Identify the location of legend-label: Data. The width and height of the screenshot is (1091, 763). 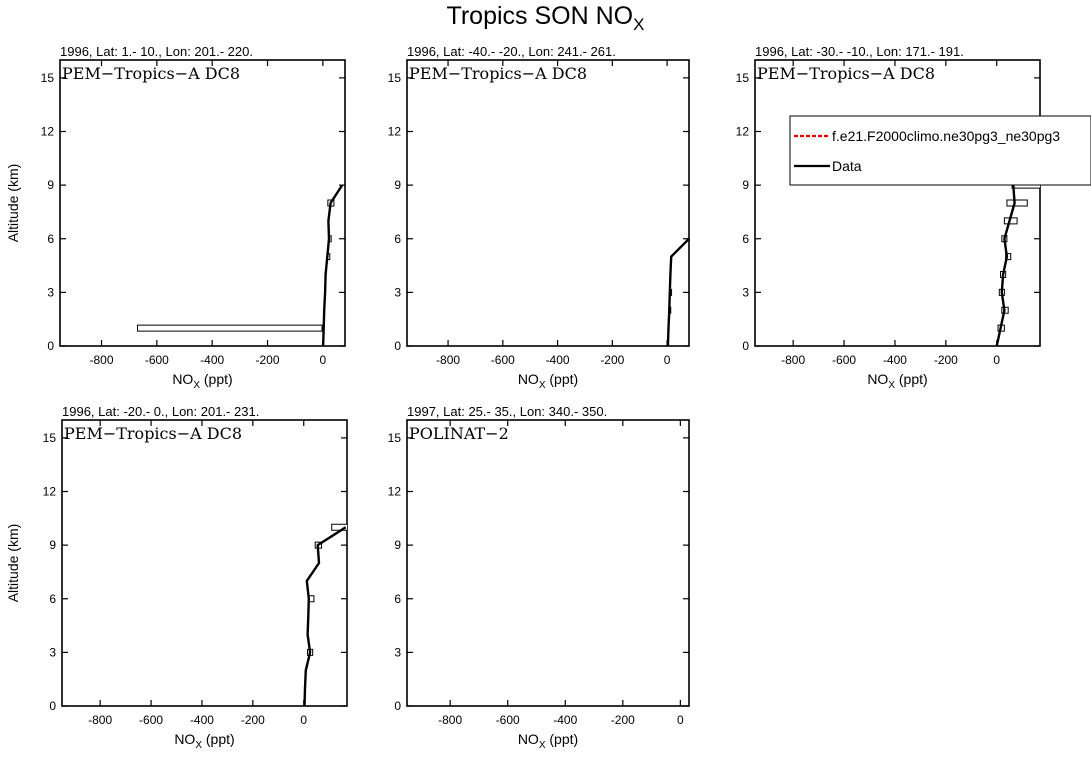
(847, 166).